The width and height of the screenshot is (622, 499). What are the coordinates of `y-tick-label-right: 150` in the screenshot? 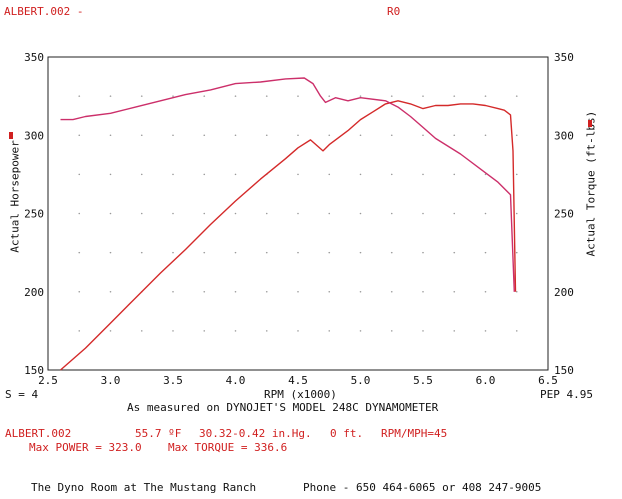 It's located at (564, 370).